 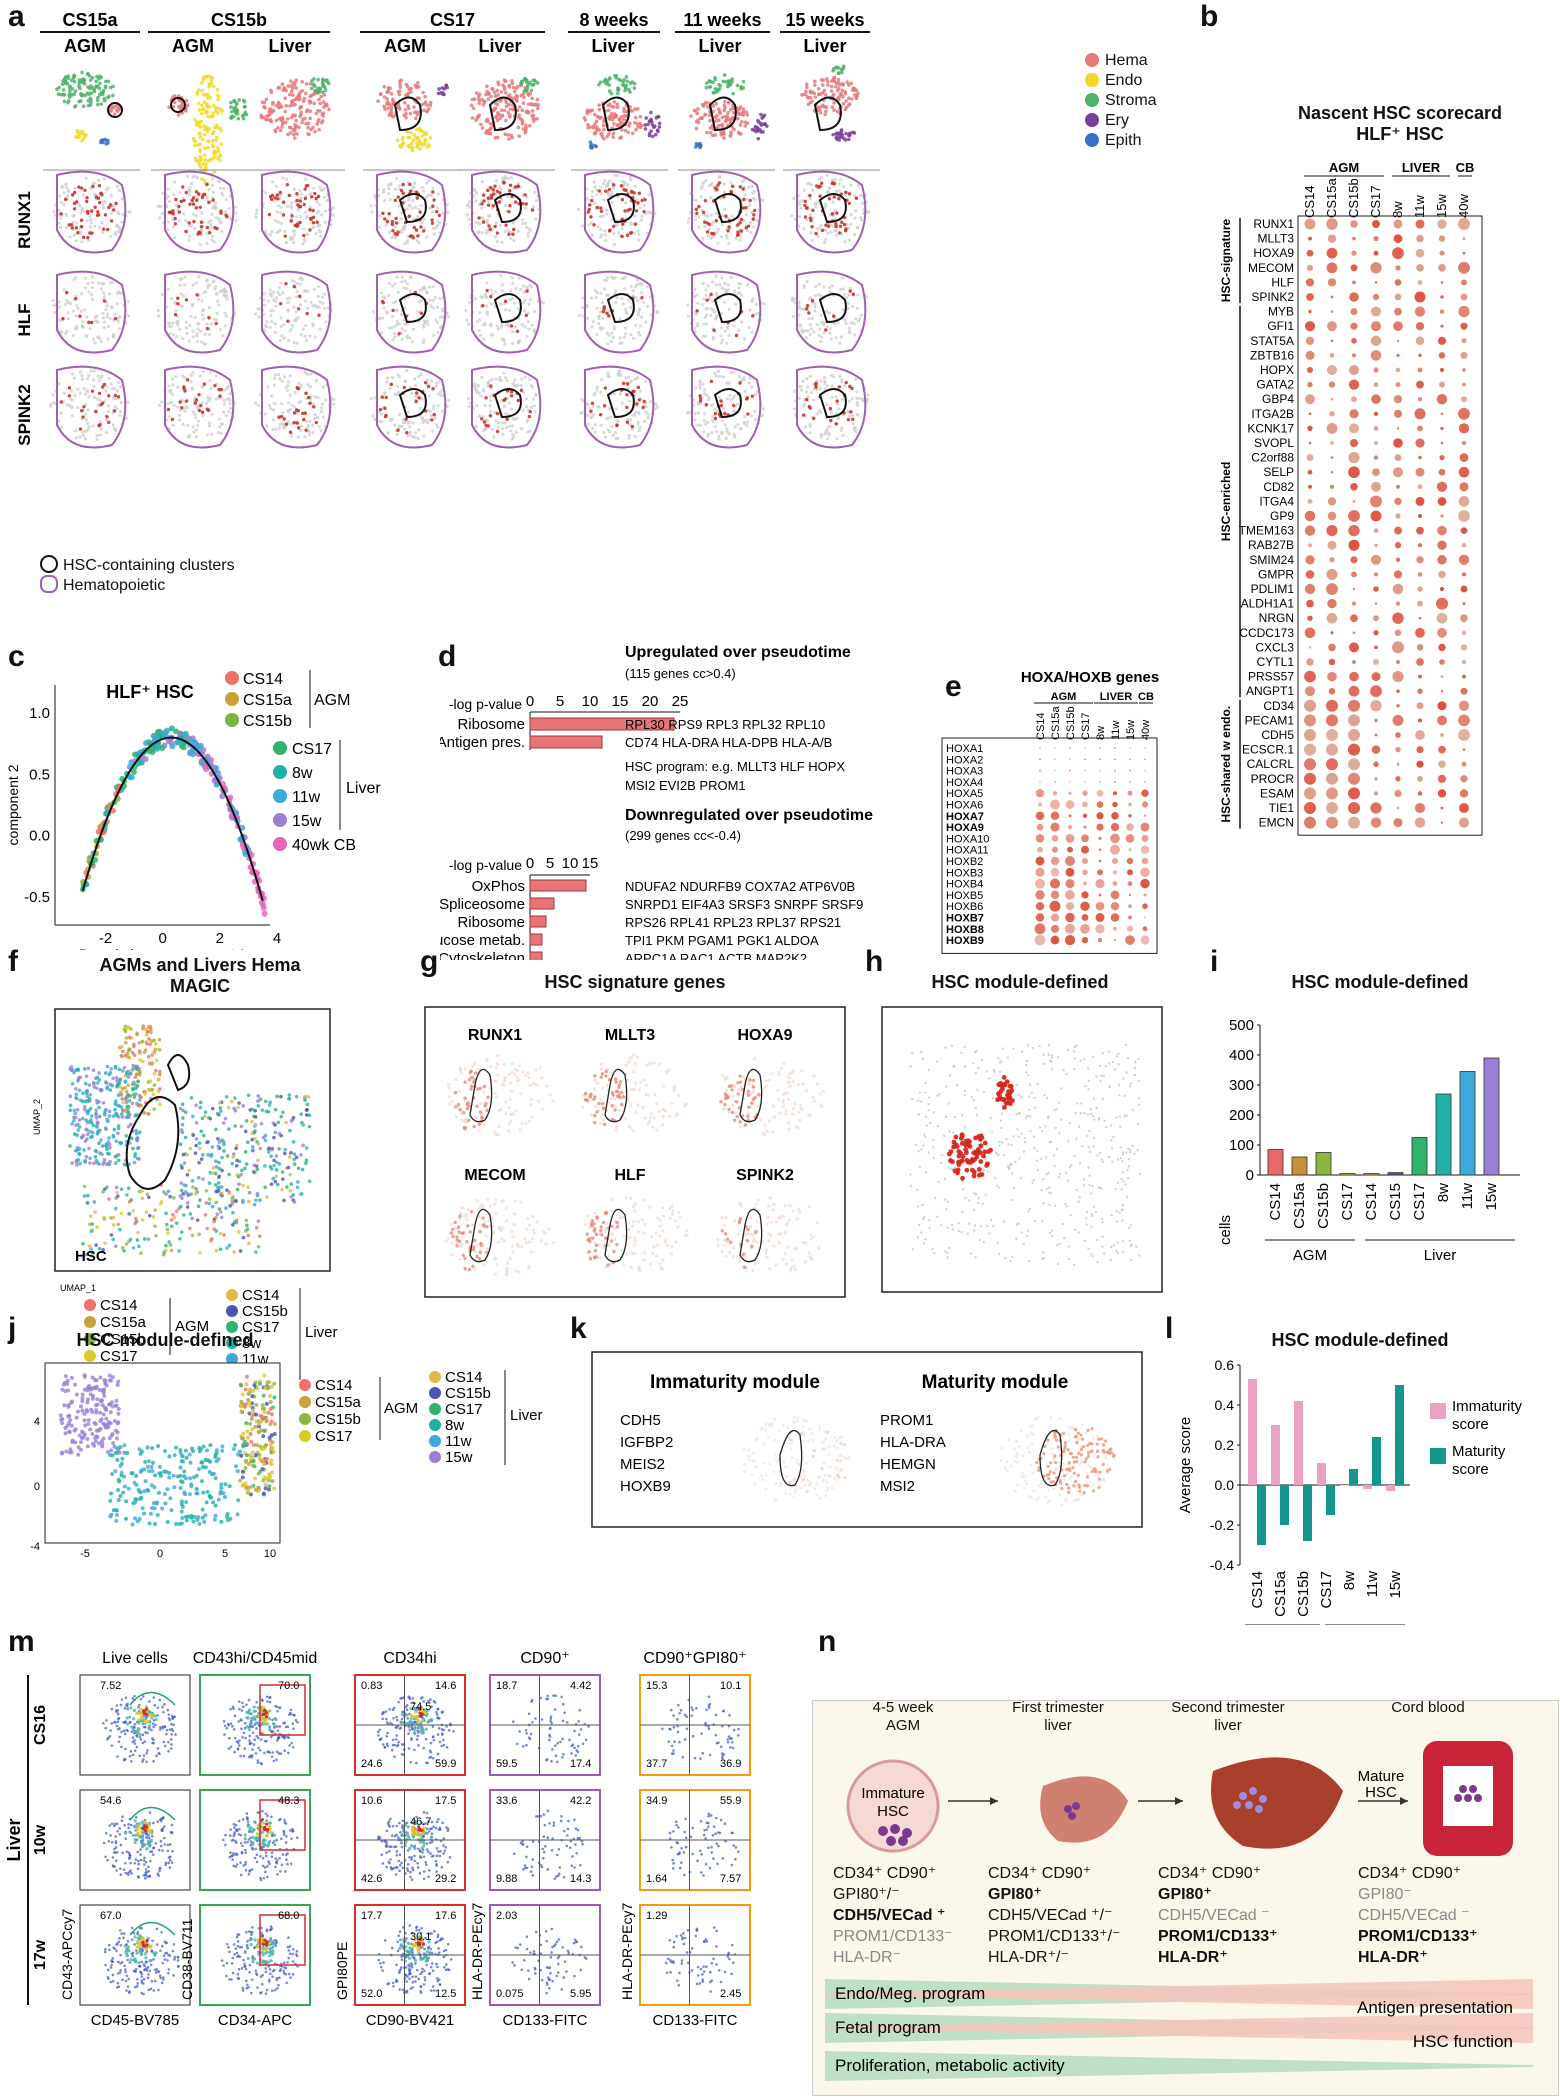 What do you see at coordinates (612, 46) in the screenshot?
I see `tissue-header: Liver` at bounding box center [612, 46].